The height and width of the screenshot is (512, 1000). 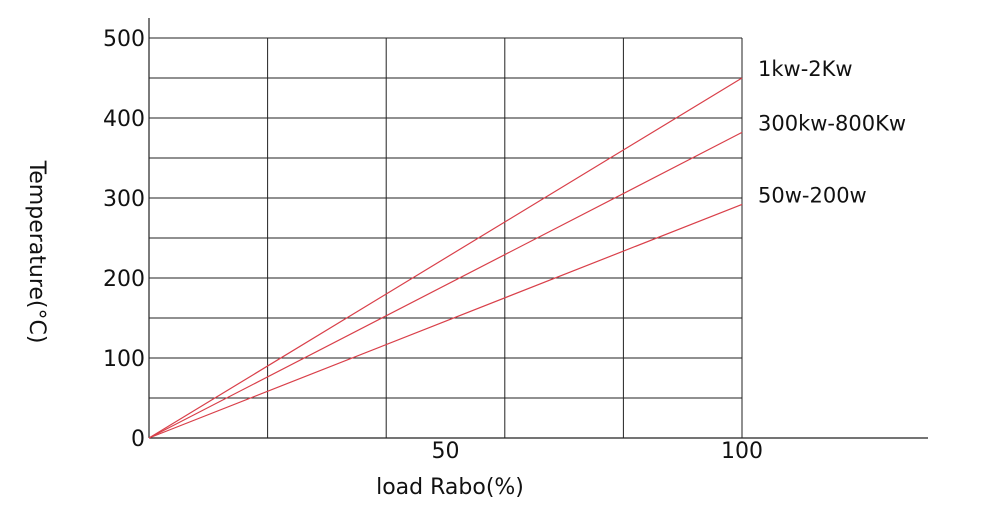 What do you see at coordinates (124, 39) in the screenshot?
I see `y-tick-label: 500` at bounding box center [124, 39].